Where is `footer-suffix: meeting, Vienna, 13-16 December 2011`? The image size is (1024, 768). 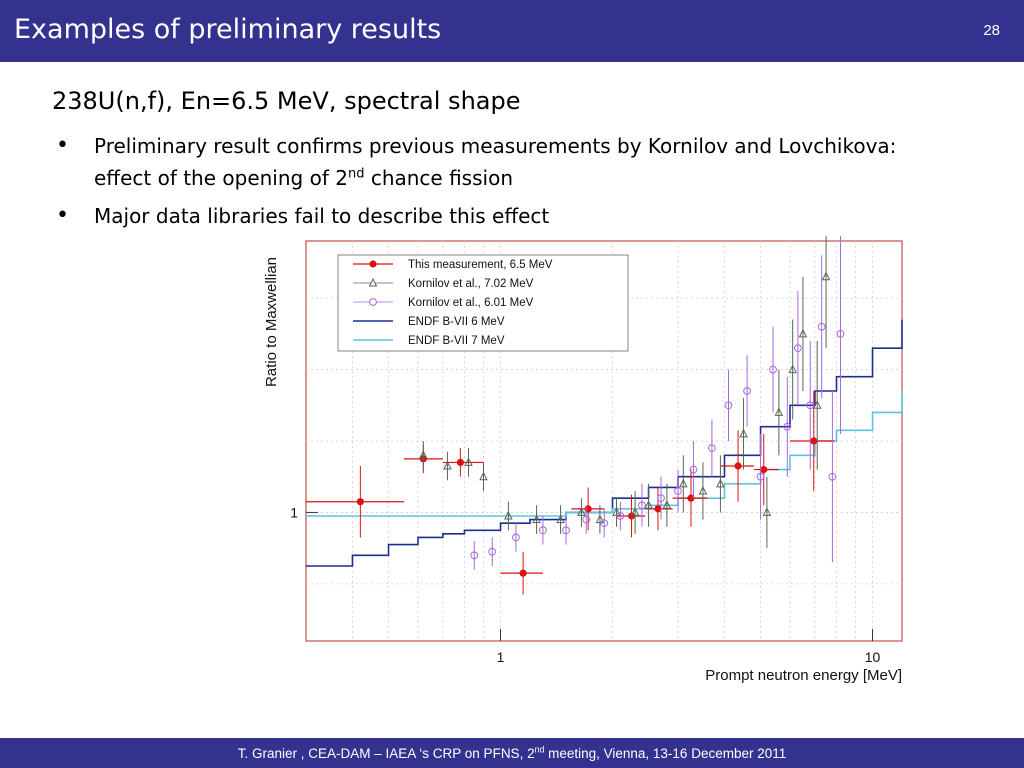
footer-suffix: meeting, Vienna, 13-16 December 2011 is located at coordinates (665, 753).